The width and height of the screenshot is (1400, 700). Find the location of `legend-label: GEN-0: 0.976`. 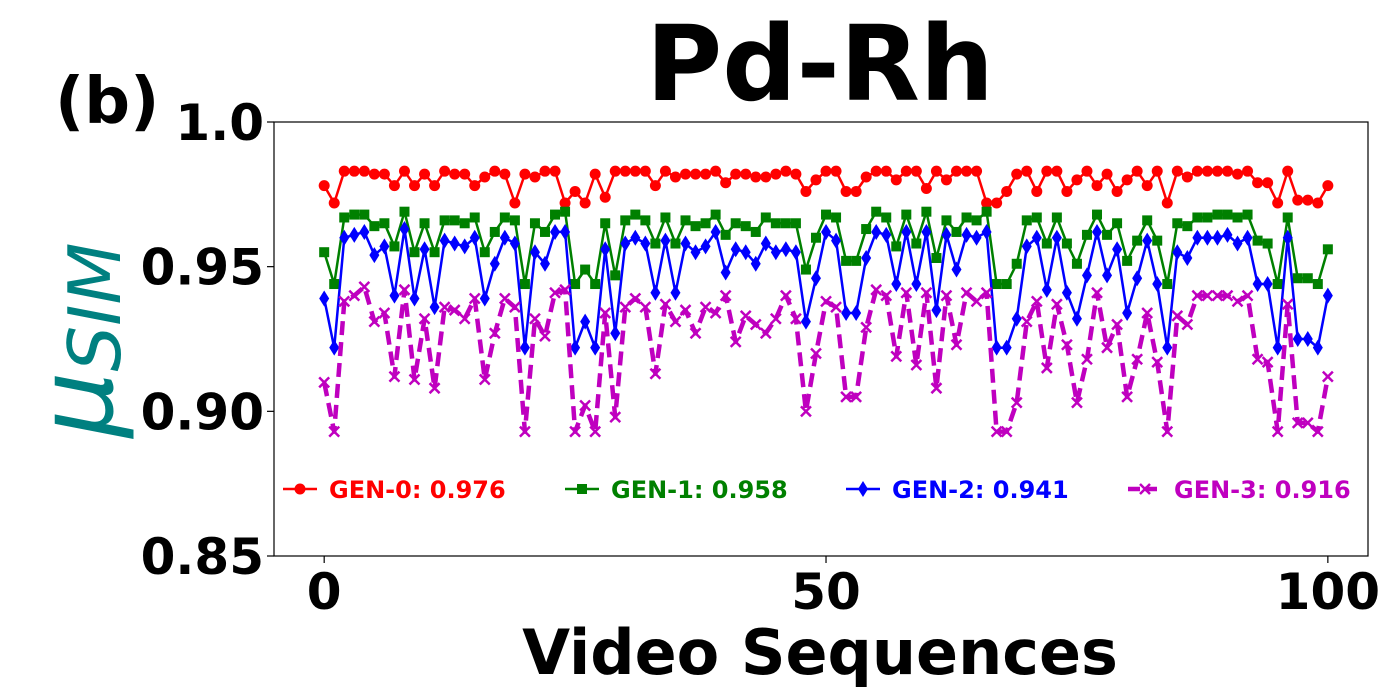

legend-label: GEN-0: 0.976 is located at coordinates (417, 490).